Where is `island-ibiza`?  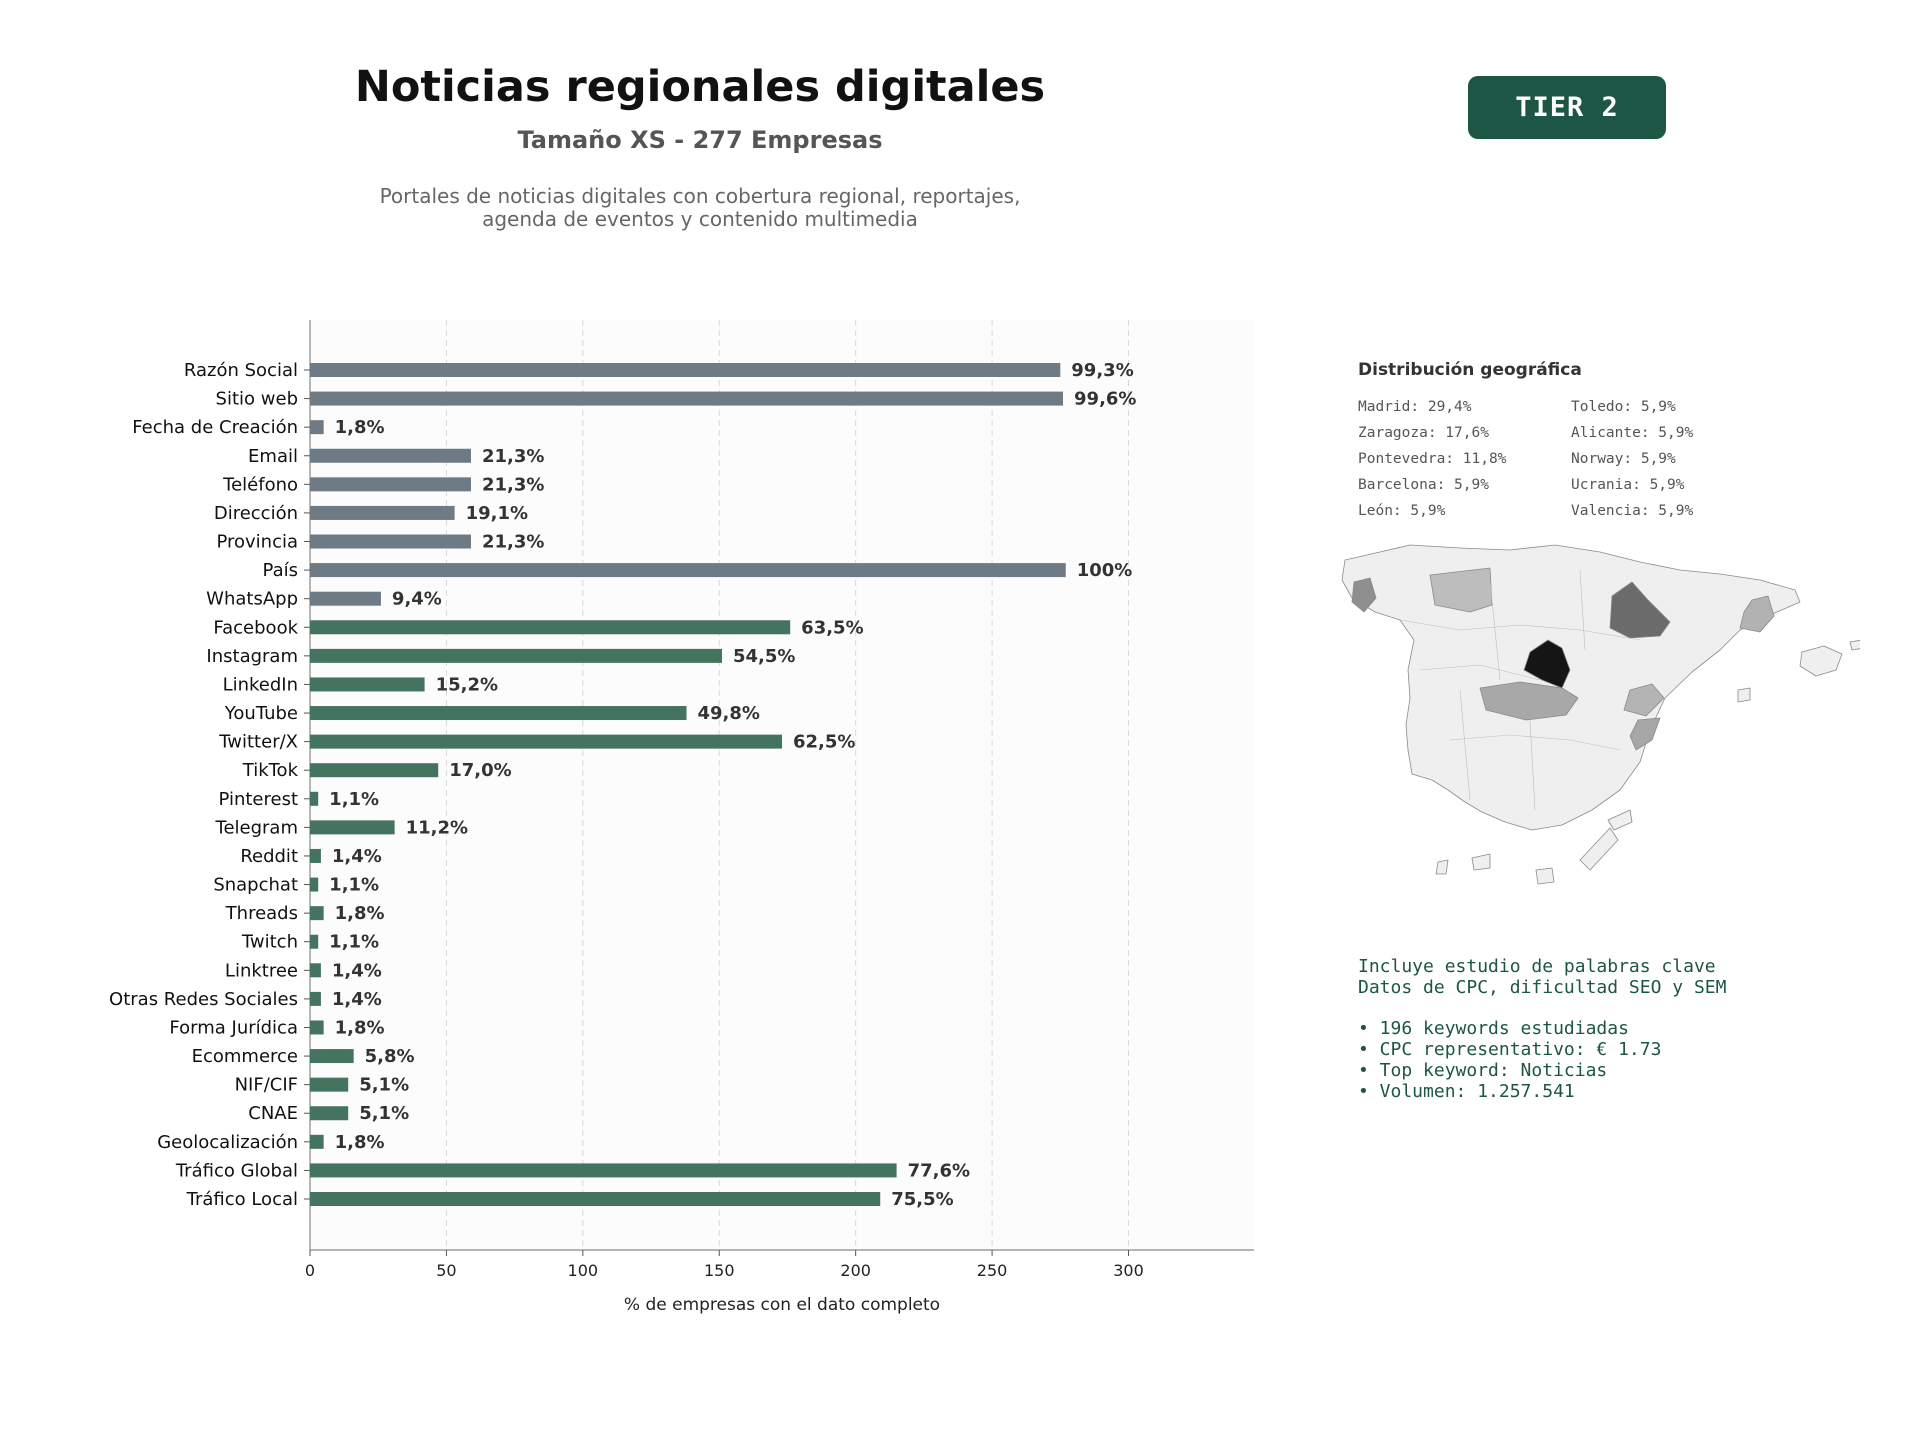
island-ibiza is located at coordinates (1744, 695).